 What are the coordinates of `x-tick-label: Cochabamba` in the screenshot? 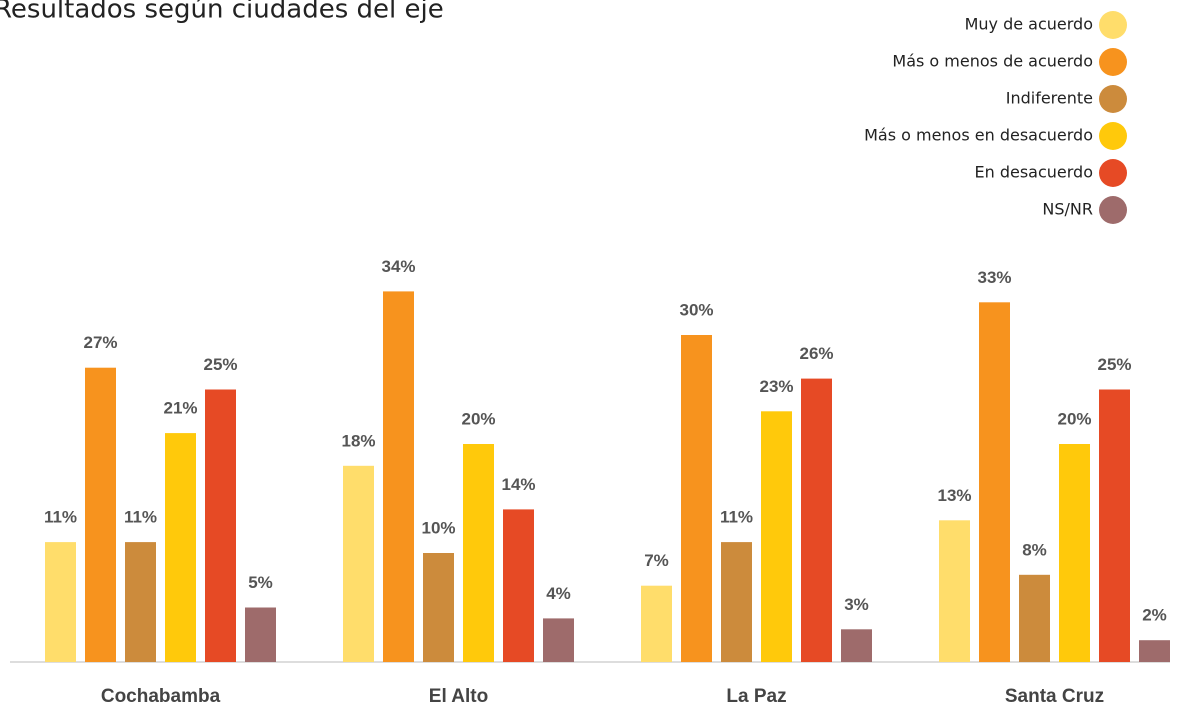 It's located at (161, 696).